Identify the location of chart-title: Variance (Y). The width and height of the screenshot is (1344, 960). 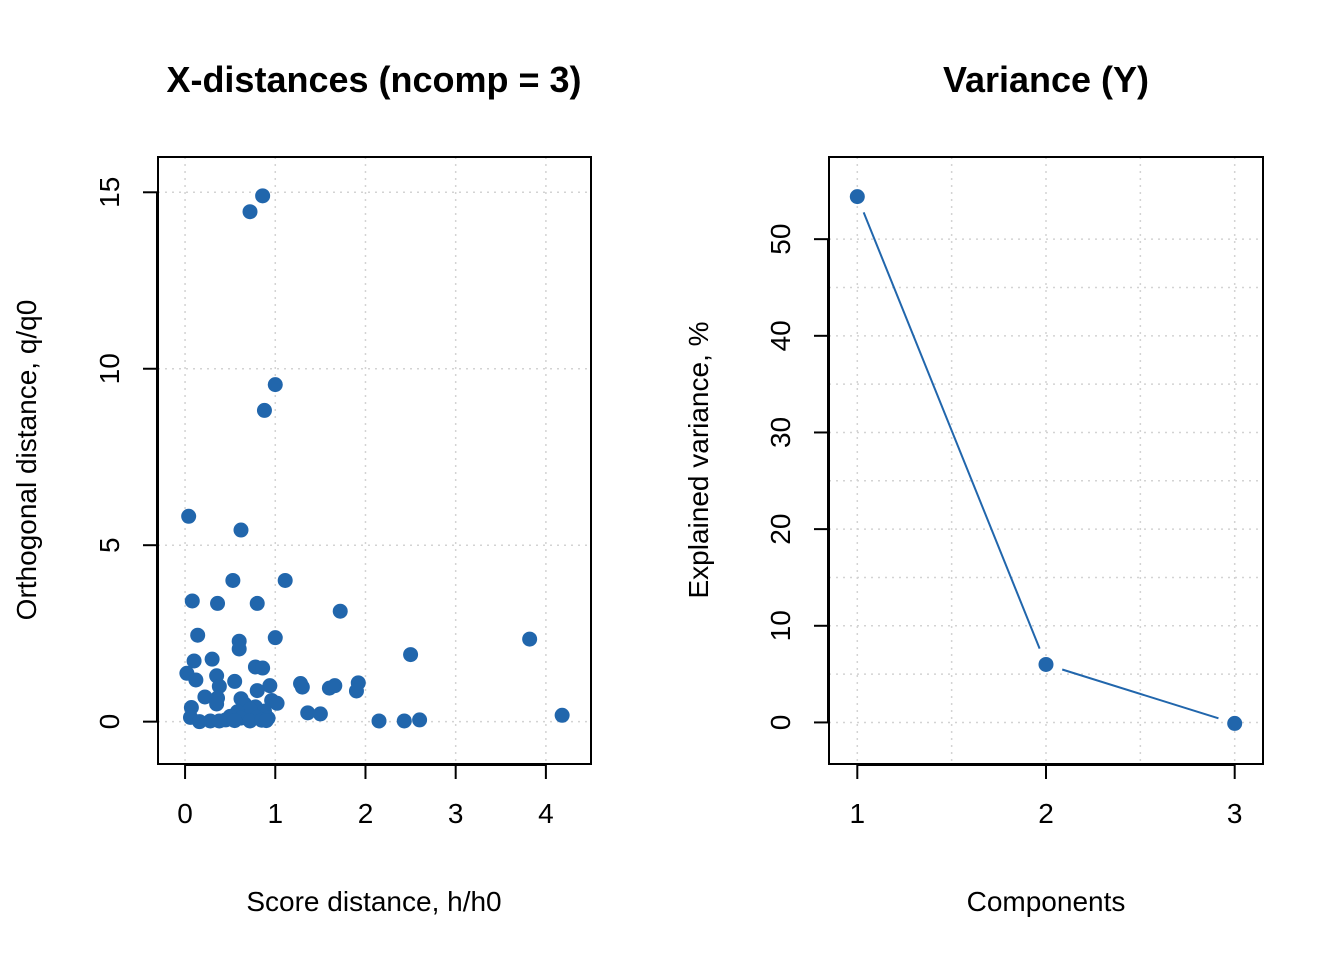
(1046, 79).